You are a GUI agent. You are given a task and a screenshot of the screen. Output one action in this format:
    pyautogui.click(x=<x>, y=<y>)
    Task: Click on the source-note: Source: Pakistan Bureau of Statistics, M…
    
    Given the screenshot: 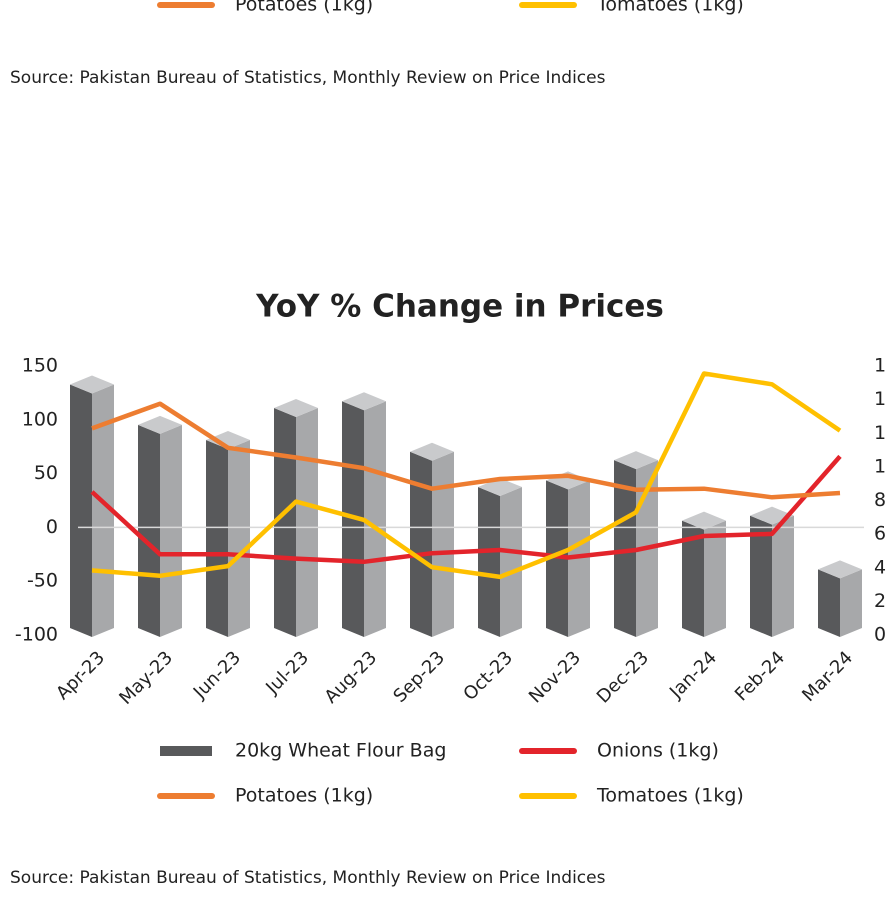 What is the action you would take?
    pyautogui.click(x=308, y=878)
    